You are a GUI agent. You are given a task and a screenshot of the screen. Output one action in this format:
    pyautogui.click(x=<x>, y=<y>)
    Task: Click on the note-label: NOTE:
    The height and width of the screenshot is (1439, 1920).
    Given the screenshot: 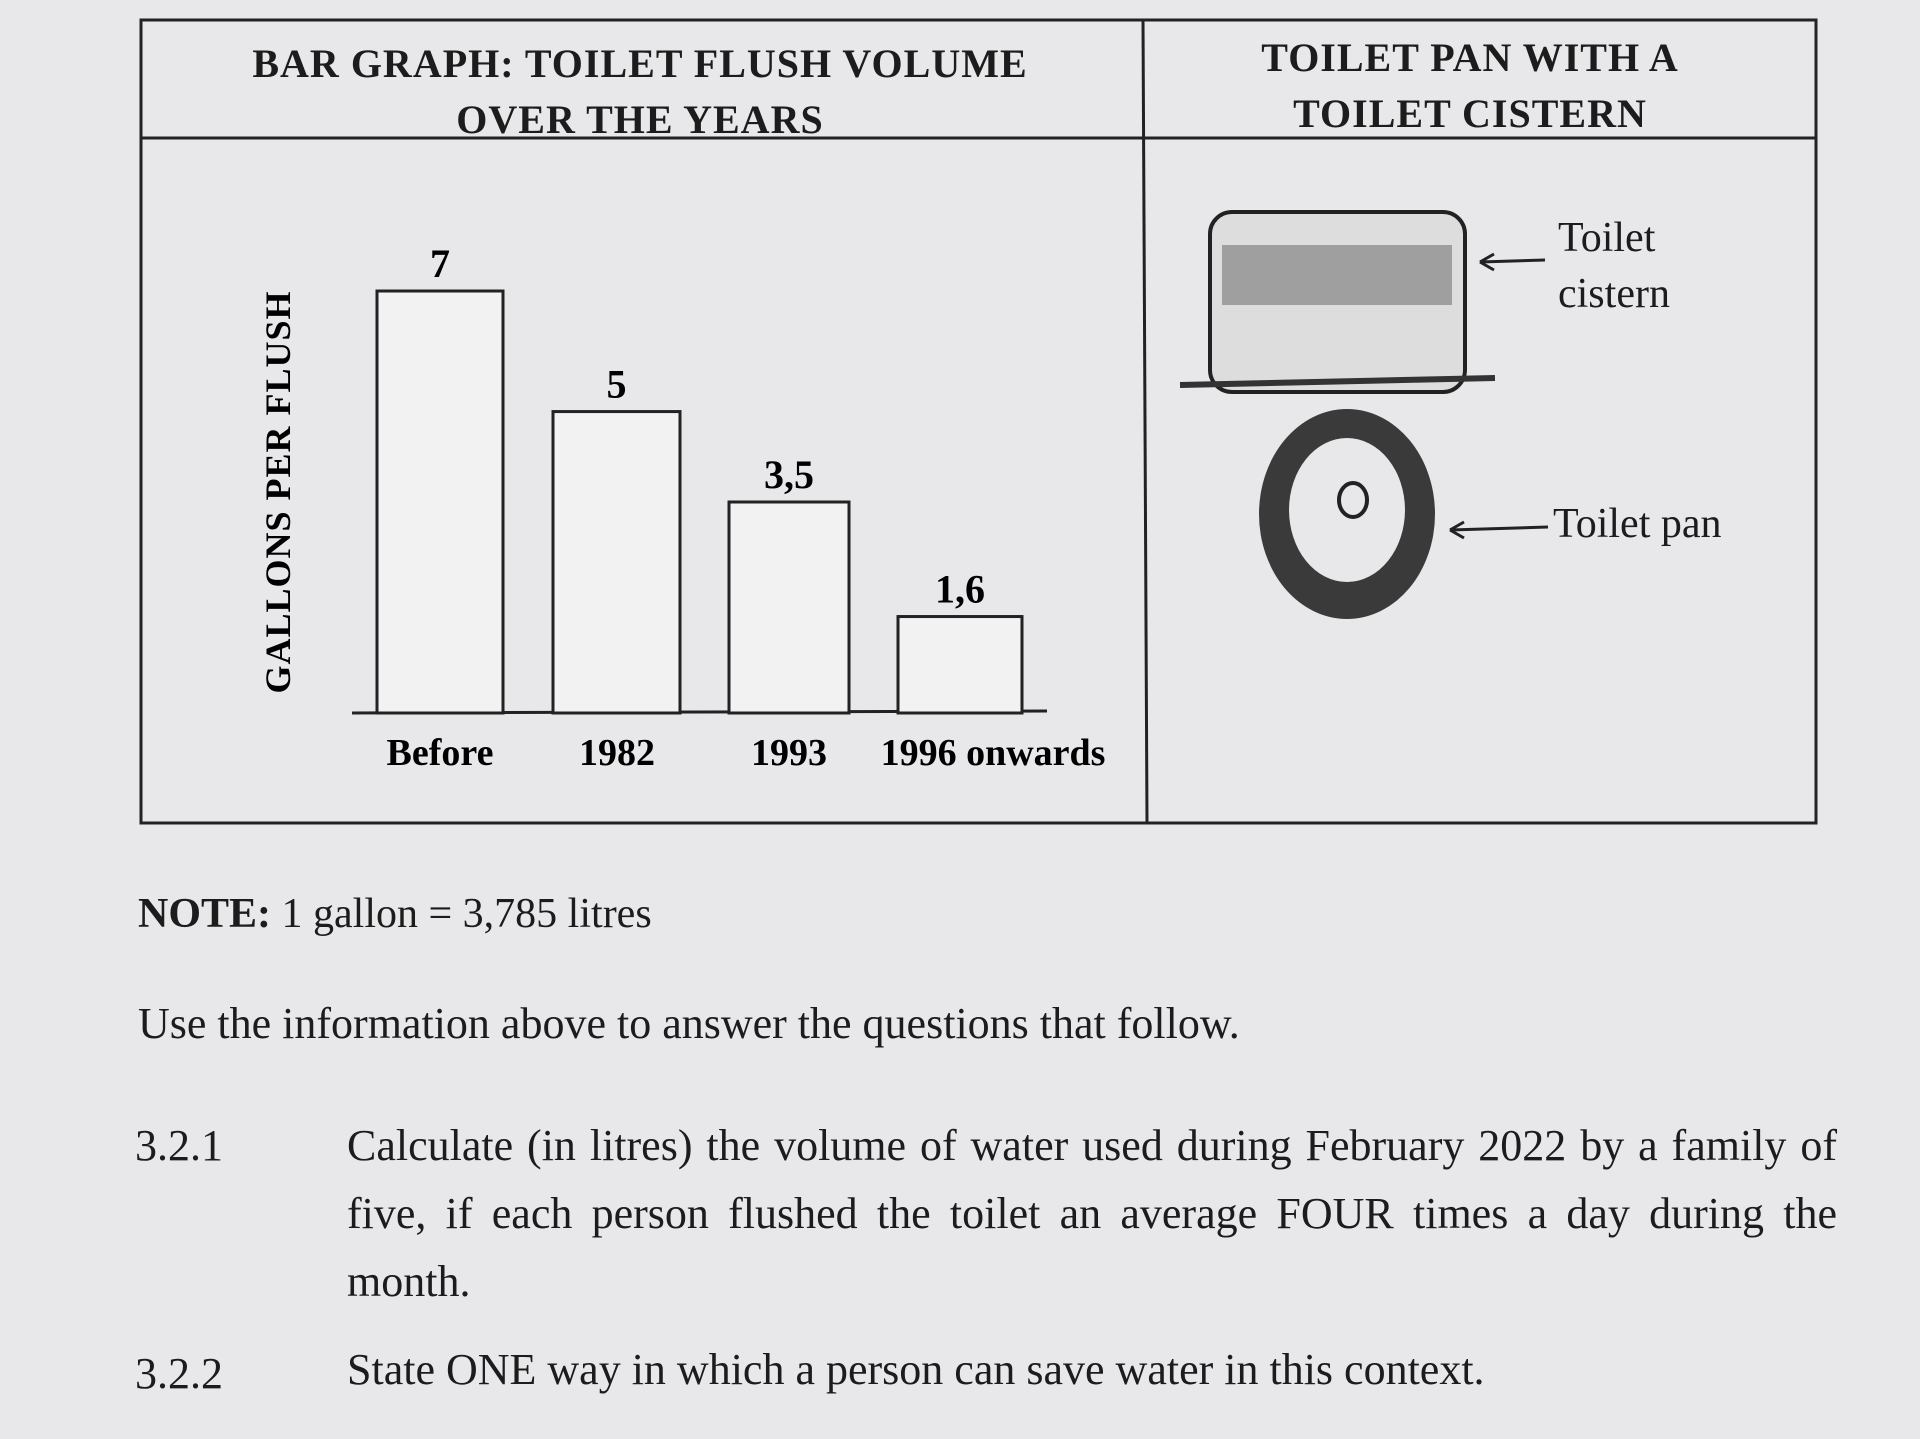 What is the action you would take?
    pyautogui.click(x=205, y=914)
    